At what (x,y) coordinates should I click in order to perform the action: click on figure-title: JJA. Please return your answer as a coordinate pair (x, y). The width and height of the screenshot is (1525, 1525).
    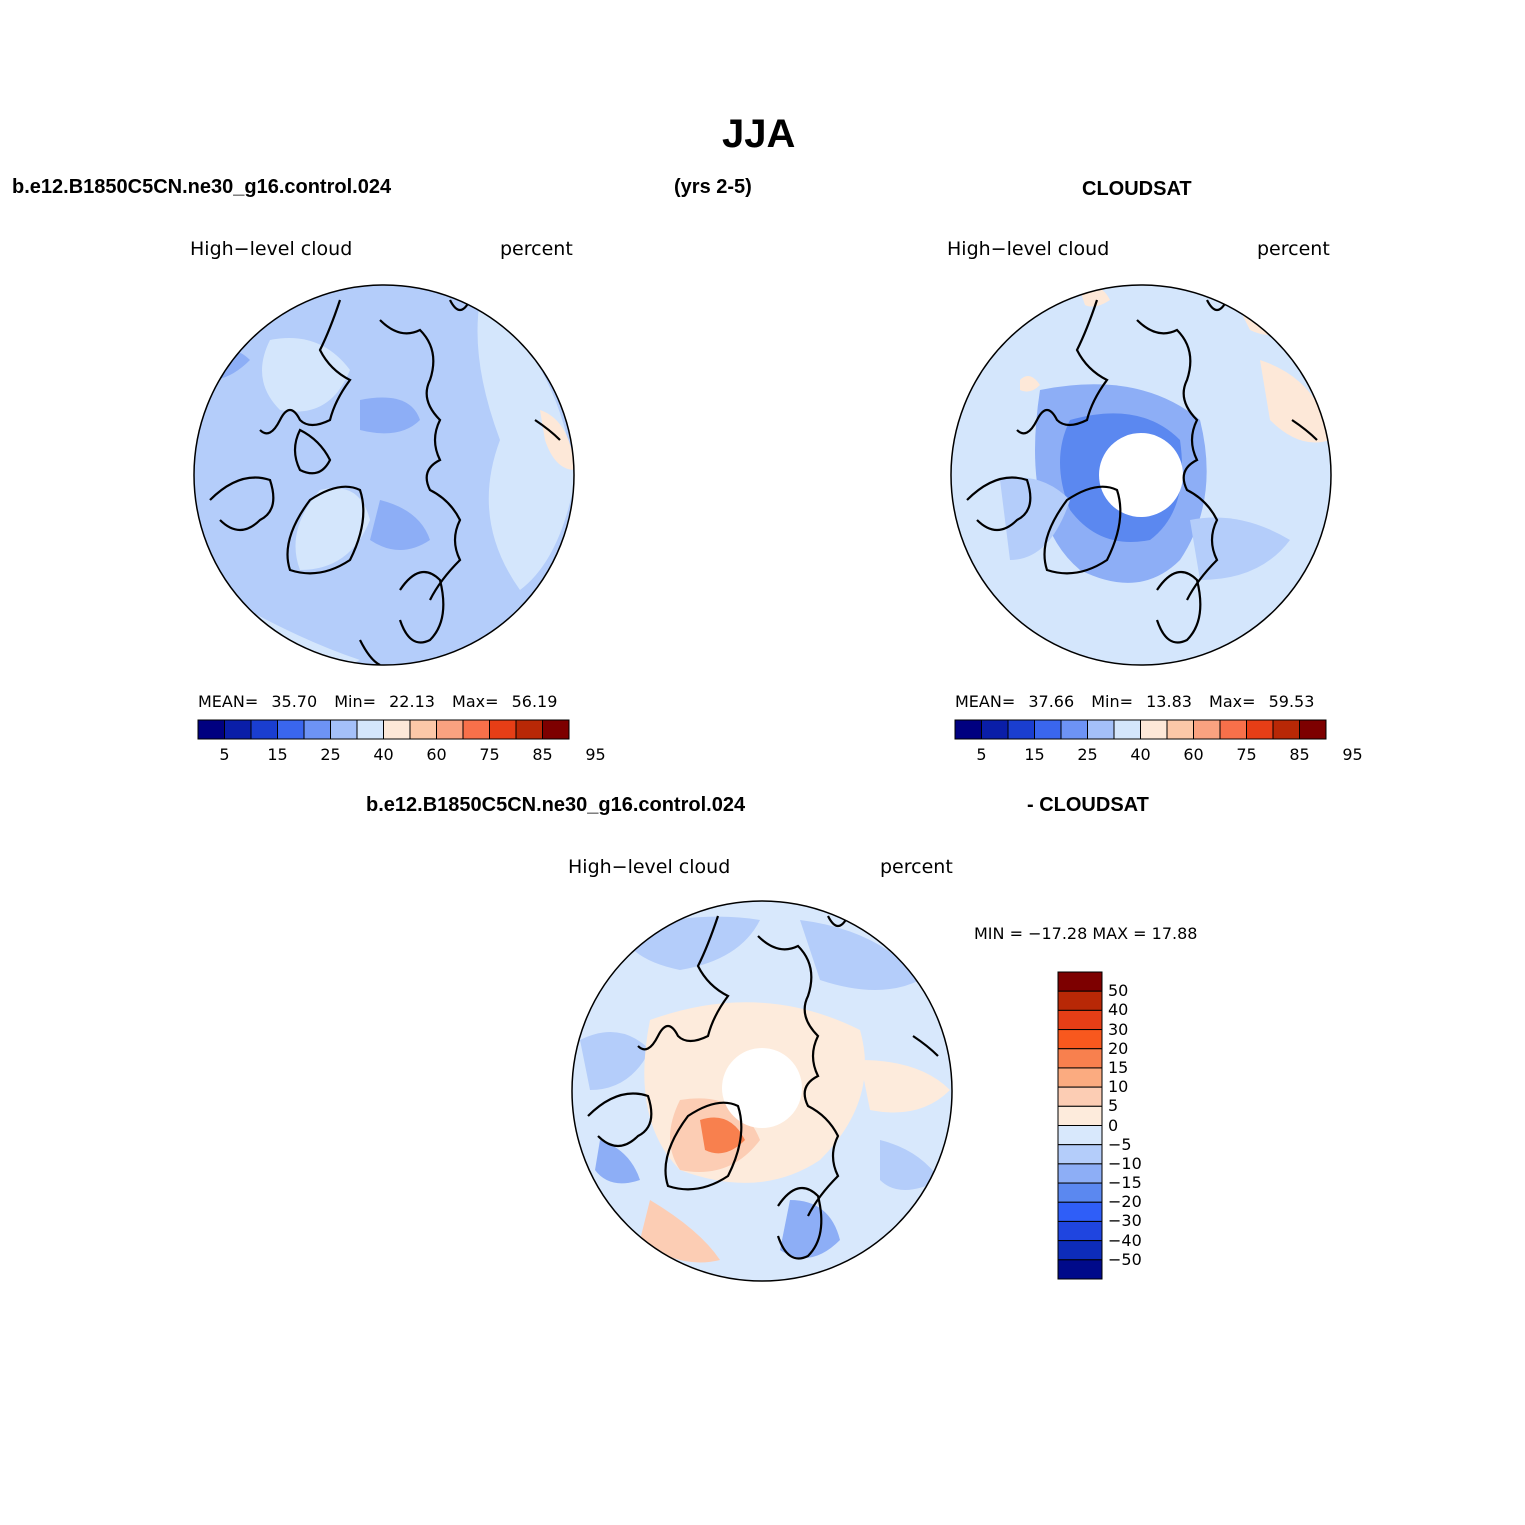
    Looking at the image, I should click on (759, 134).